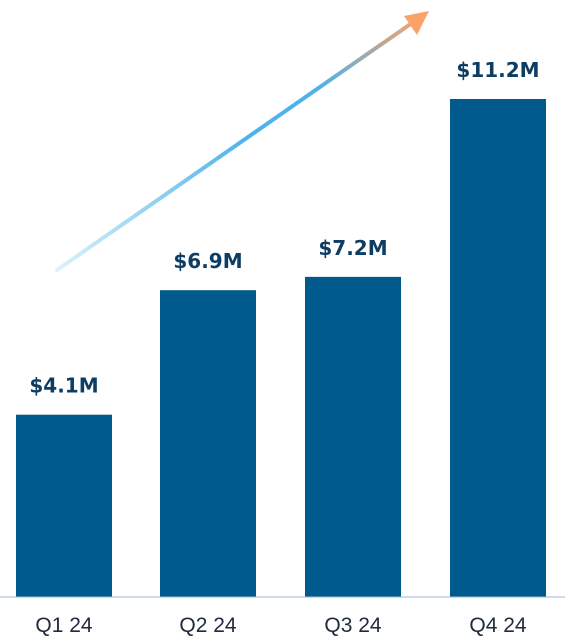 The width and height of the screenshot is (565, 641). I want to click on bar-value-label: $6.9M, so click(207, 261).